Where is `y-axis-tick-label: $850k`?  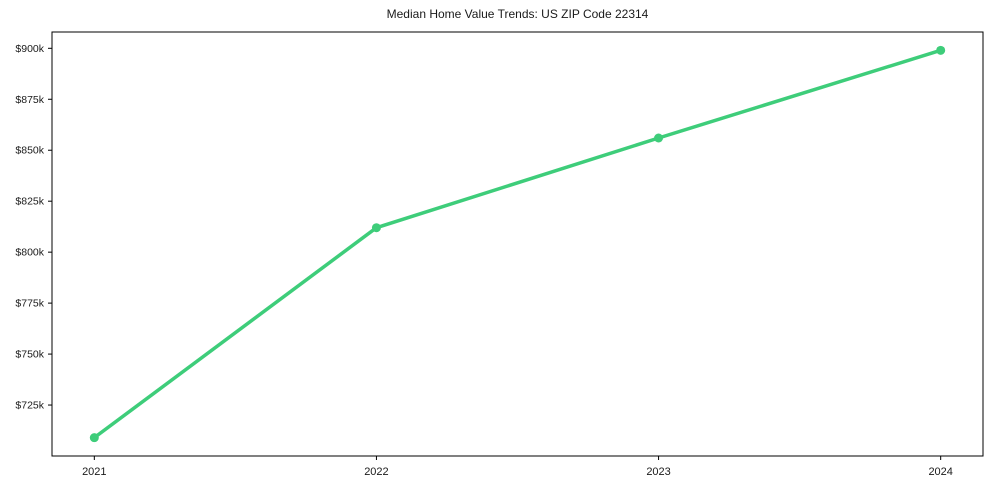
y-axis-tick-label: $850k is located at coordinates (29, 151).